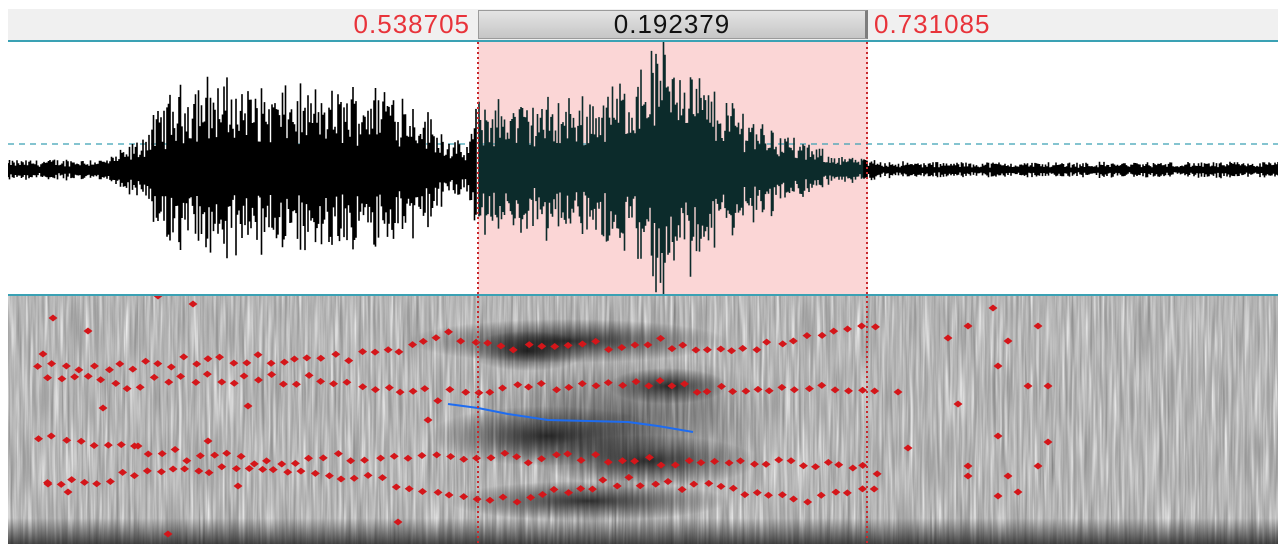  What do you see at coordinates (411, 24) in the screenshot?
I see `selection-start-time: 0.538705` at bounding box center [411, 24].